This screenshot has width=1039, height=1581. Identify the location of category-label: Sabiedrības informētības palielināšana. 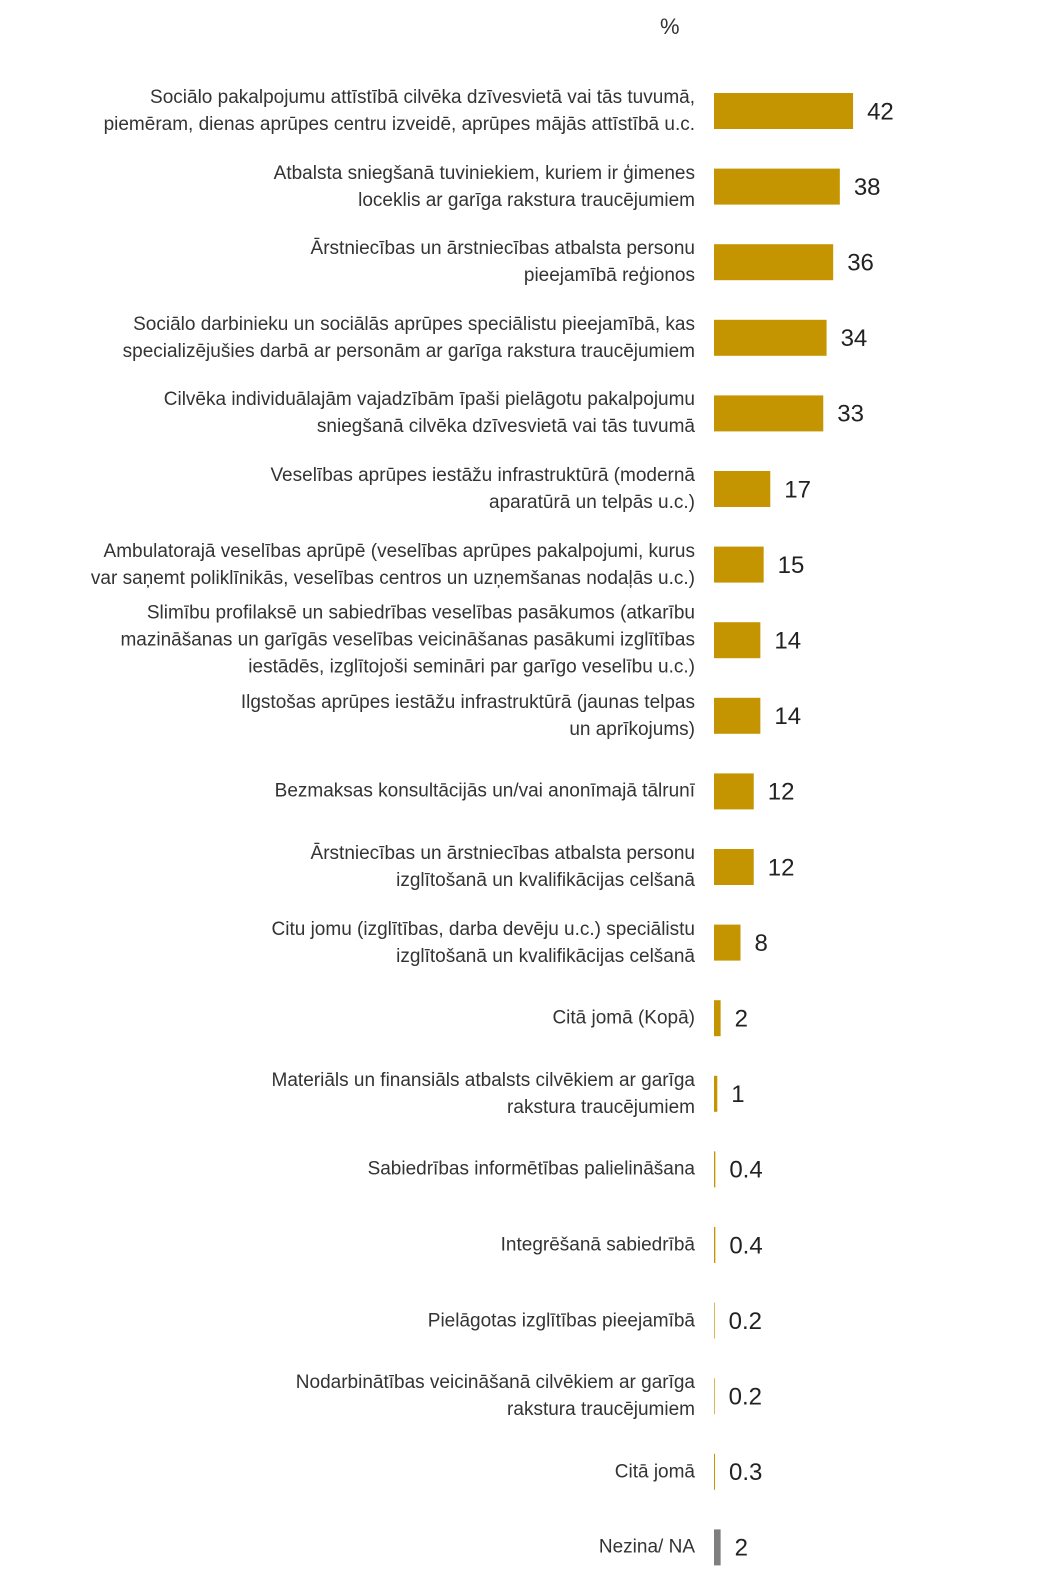
(531, 1169).